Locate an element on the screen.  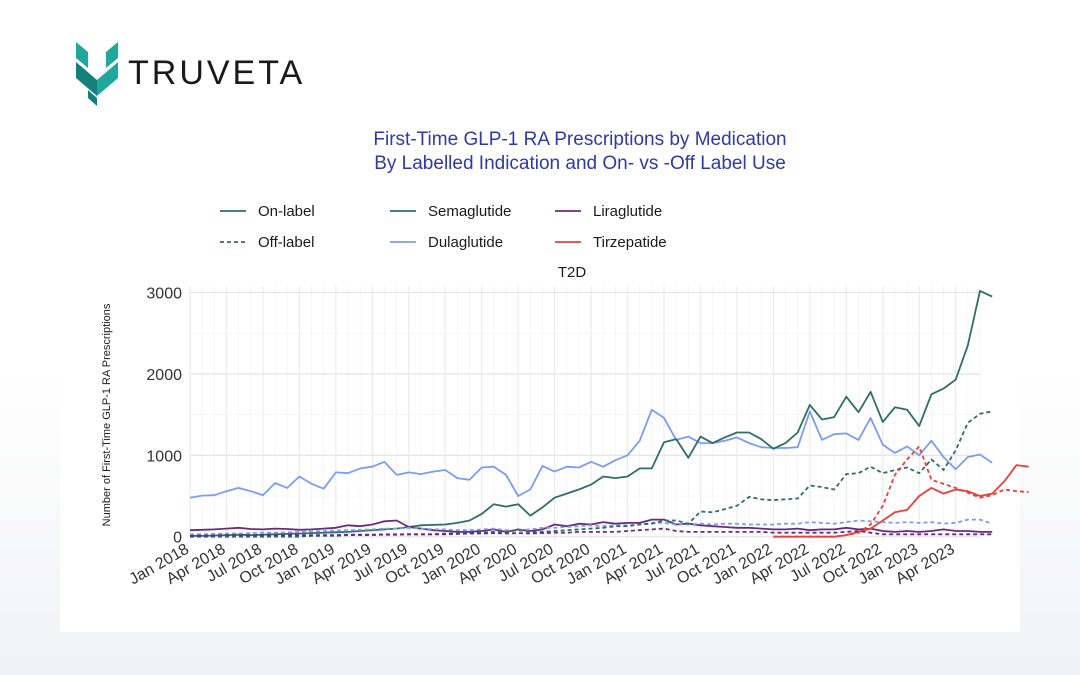
legend-item-semaglutide: Semaglutide is located at coordinates (450, 211).